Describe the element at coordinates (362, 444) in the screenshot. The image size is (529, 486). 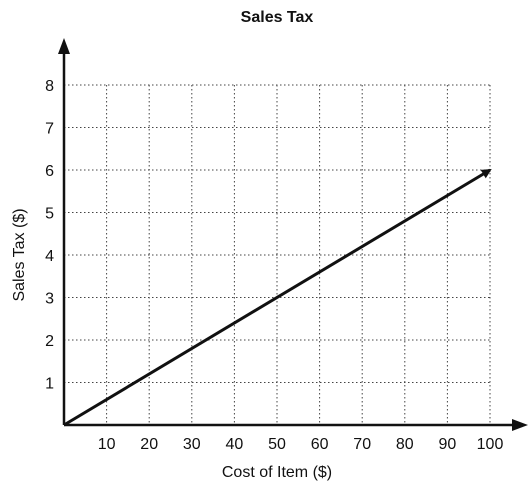
I see `x-tick-label: 70` at that location.